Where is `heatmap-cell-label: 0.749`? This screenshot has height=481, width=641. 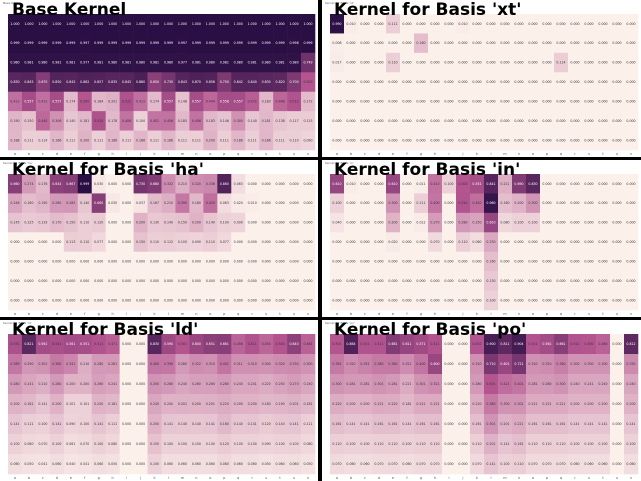 heatmap-cell-label: 0.749 is located at coordinates (307, 63).